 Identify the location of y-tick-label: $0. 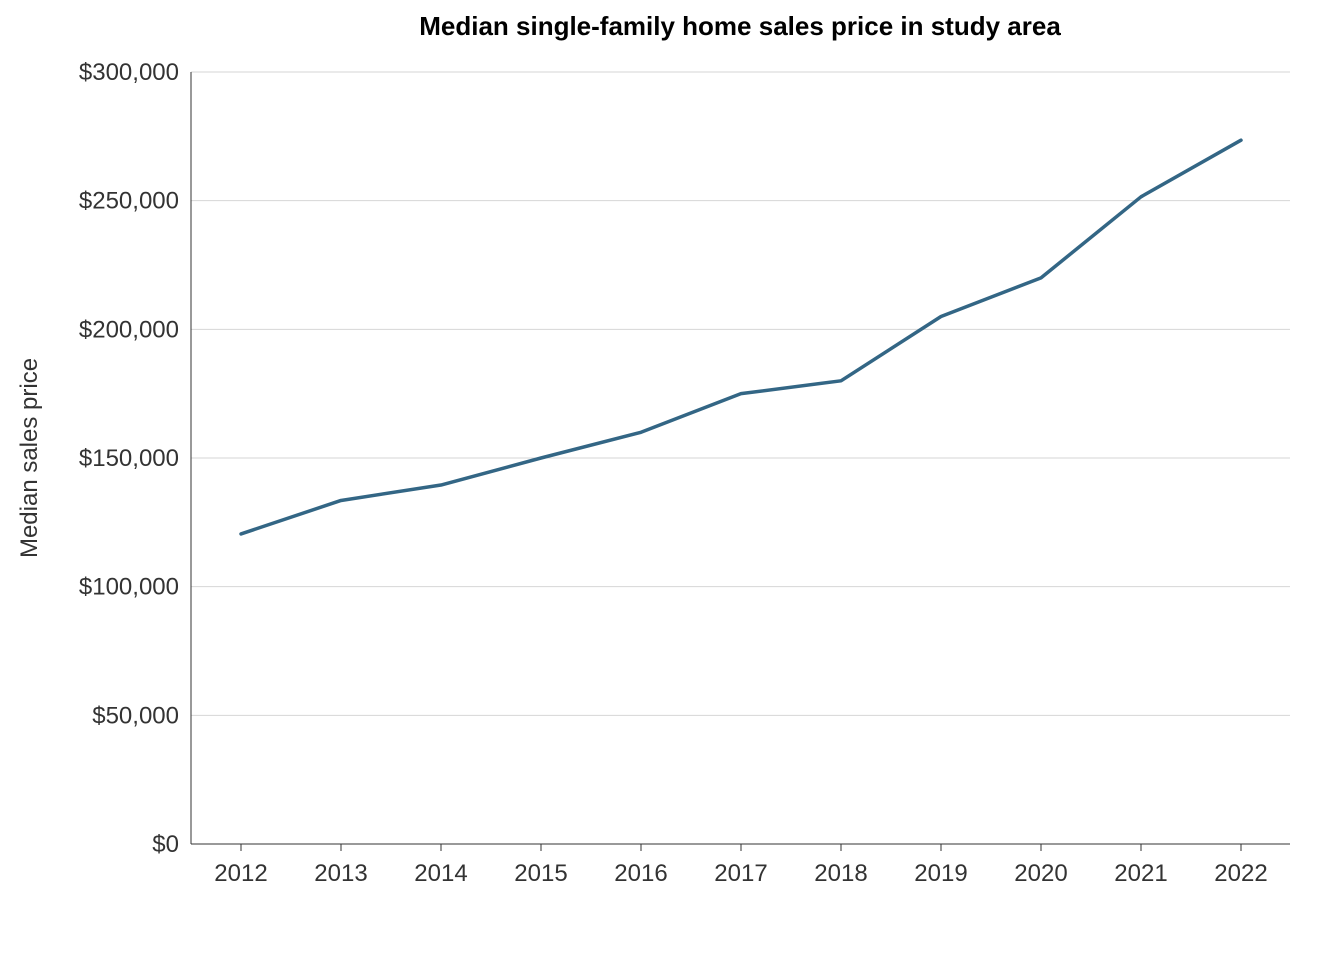
(165, 844).